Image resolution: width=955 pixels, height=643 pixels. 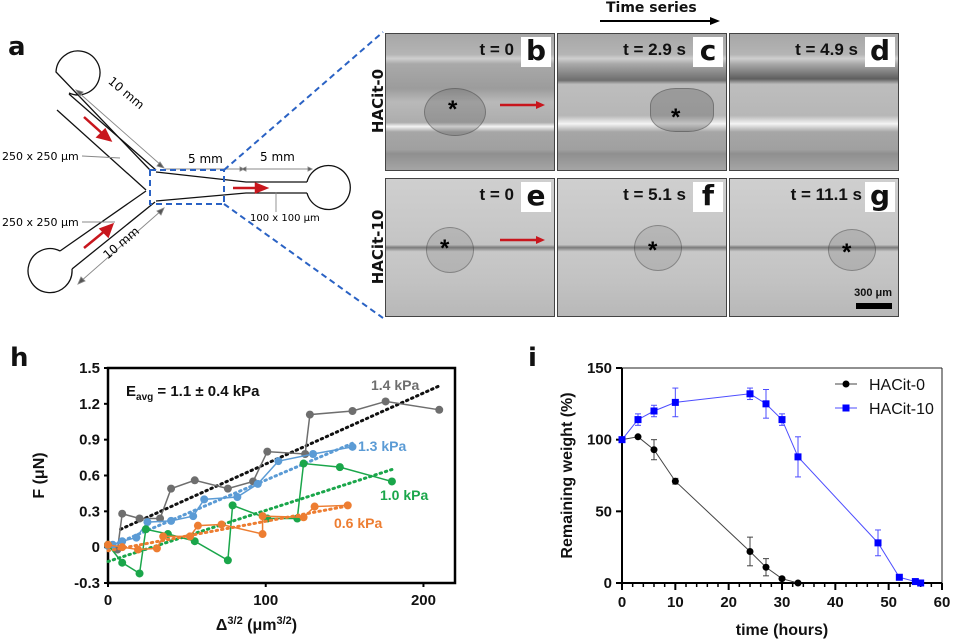 I want to click on frame-d: t = 4.9 s d, so click(x=814, y=102).